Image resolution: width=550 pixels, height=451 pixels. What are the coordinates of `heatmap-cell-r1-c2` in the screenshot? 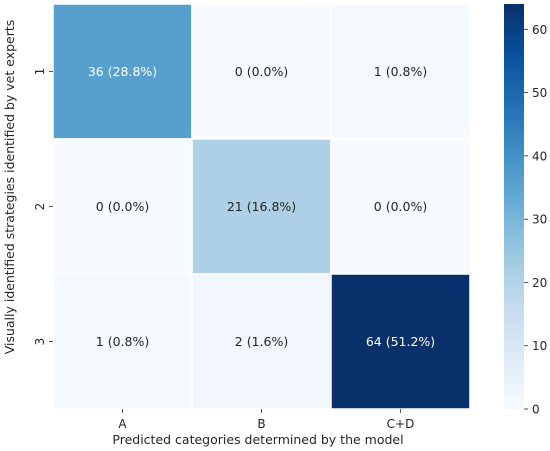 It's located at (261, 71).